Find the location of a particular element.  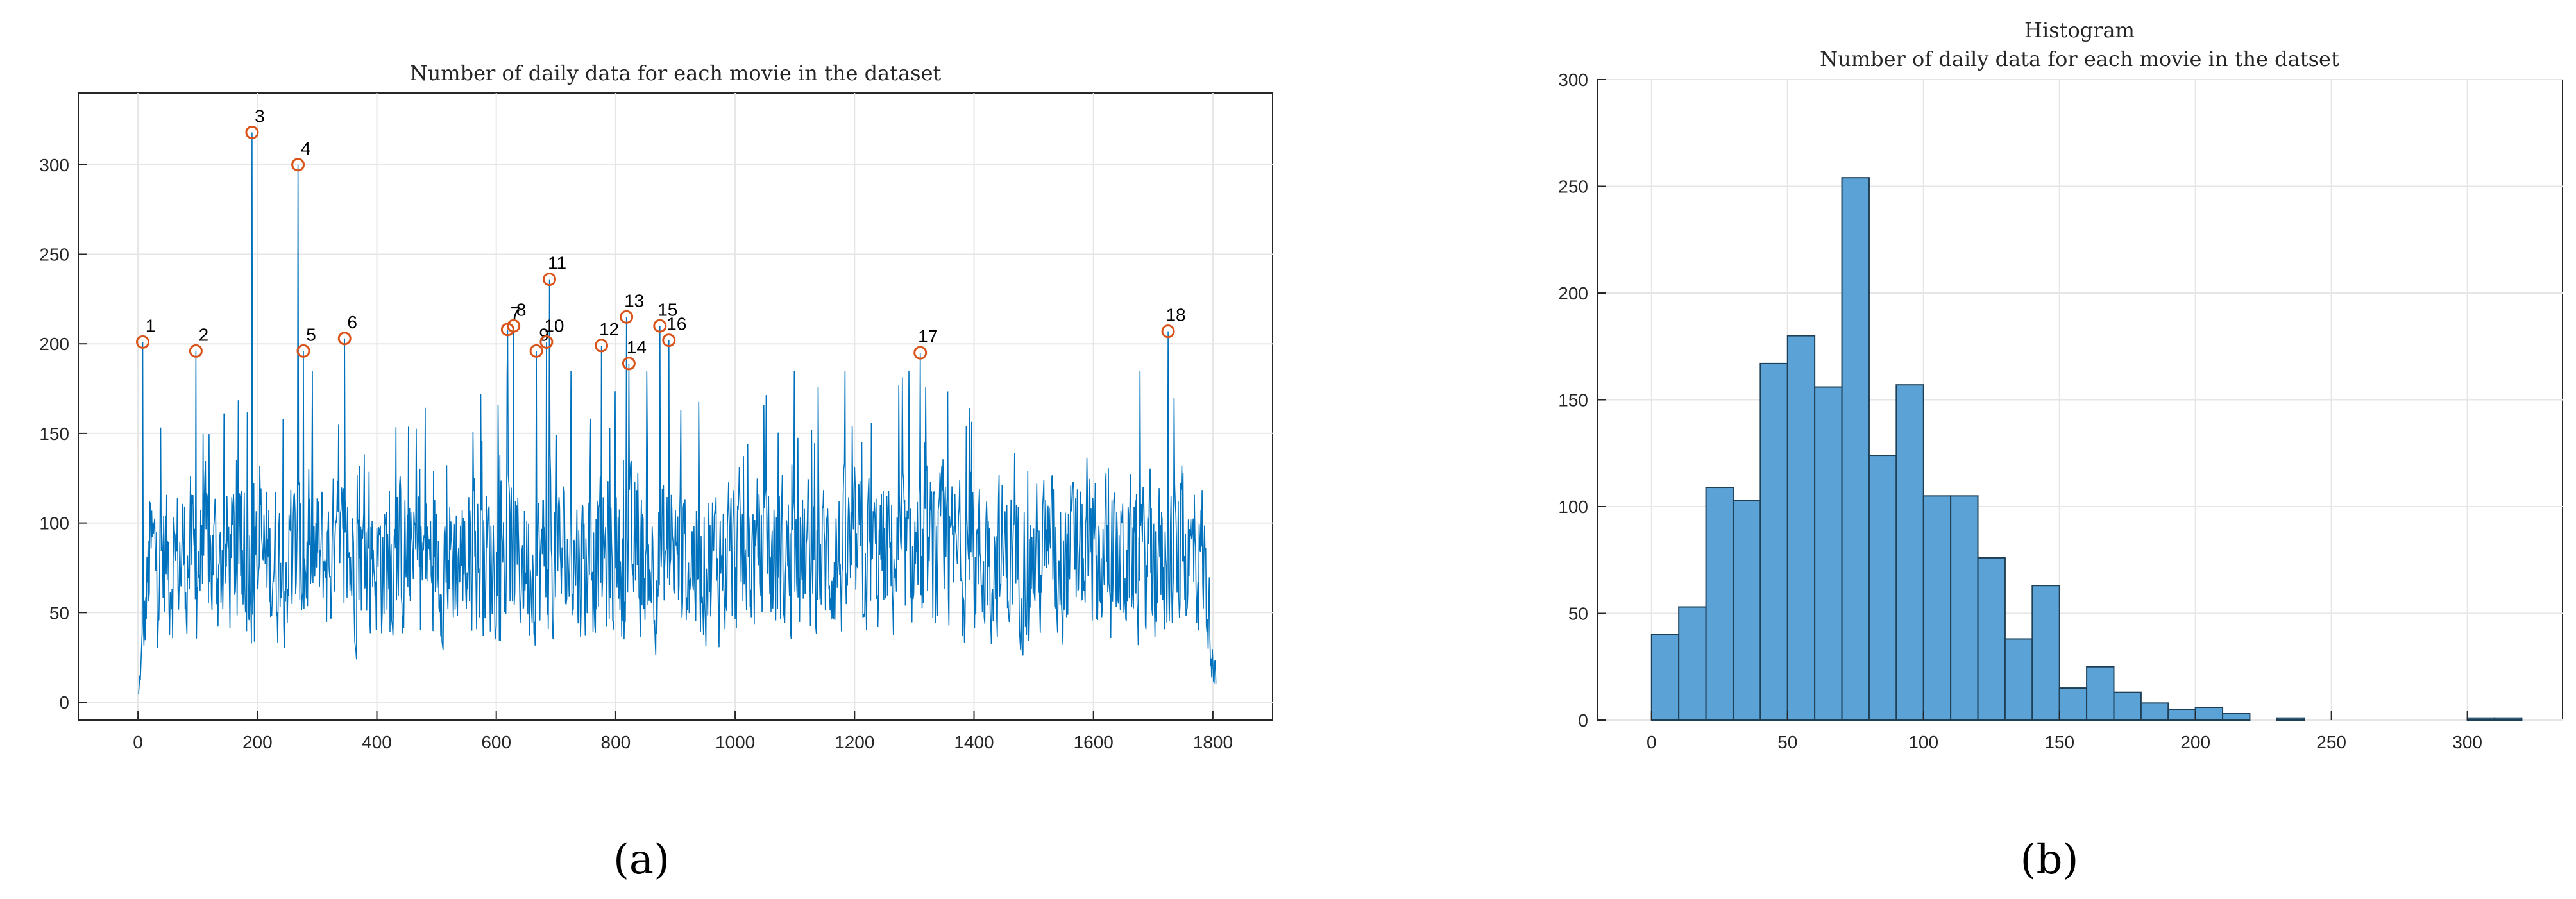

chart-a-peak-label: 1 is located at coordinates (151, 325).